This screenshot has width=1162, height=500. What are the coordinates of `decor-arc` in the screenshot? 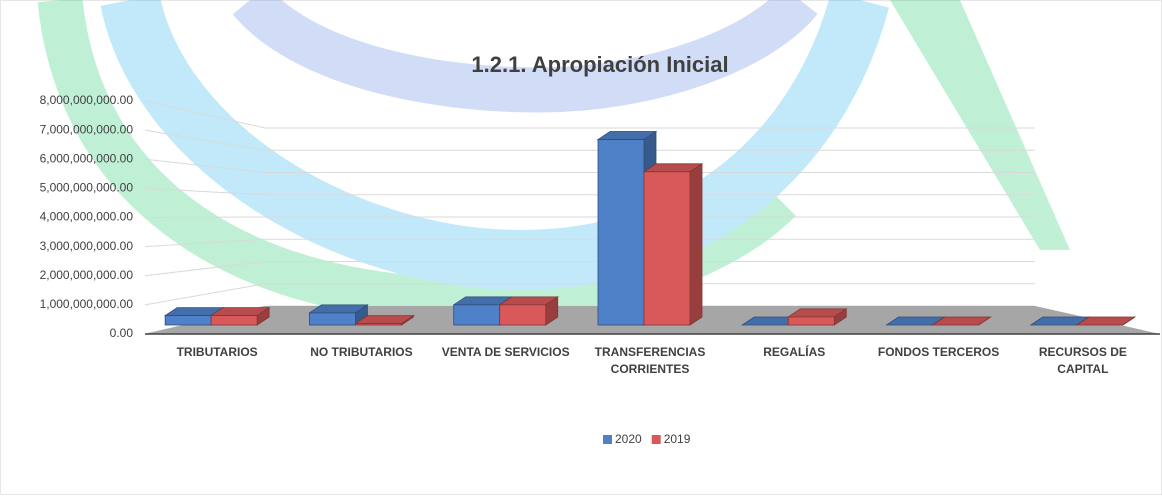 It's located at (525, 56).